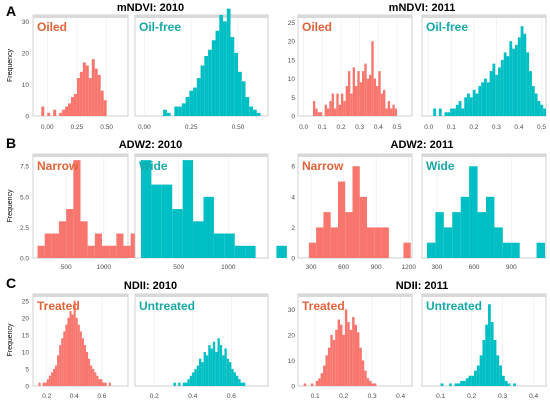 The height and width of the screenshot is (403, 550). What do you see at coordinates (231, 396) in the screenshot?
I see `x-tick-label: 0.6` at bounding box center [231, 396].